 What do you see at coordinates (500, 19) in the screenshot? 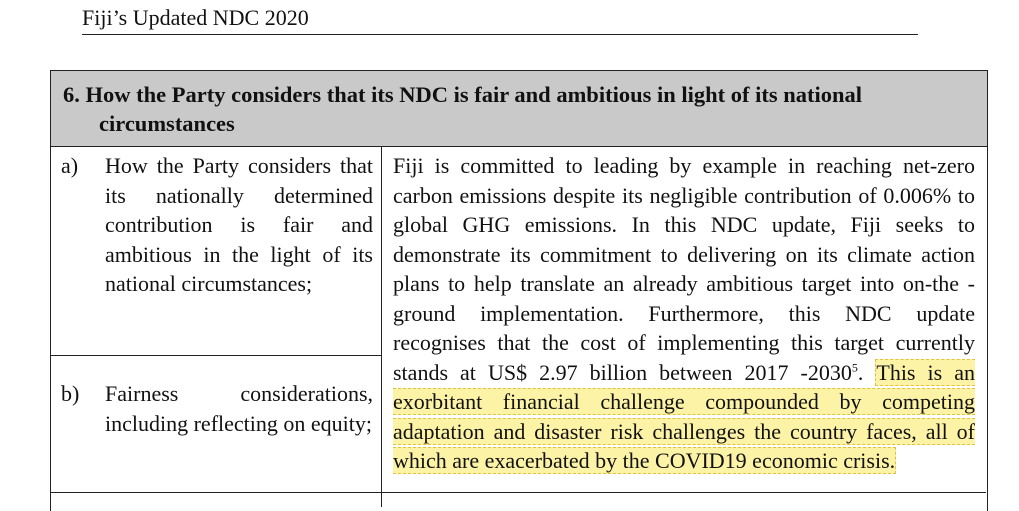
I see `document-header: Fiji’s Updated NDC 2020` at bounding box center [500, 19].